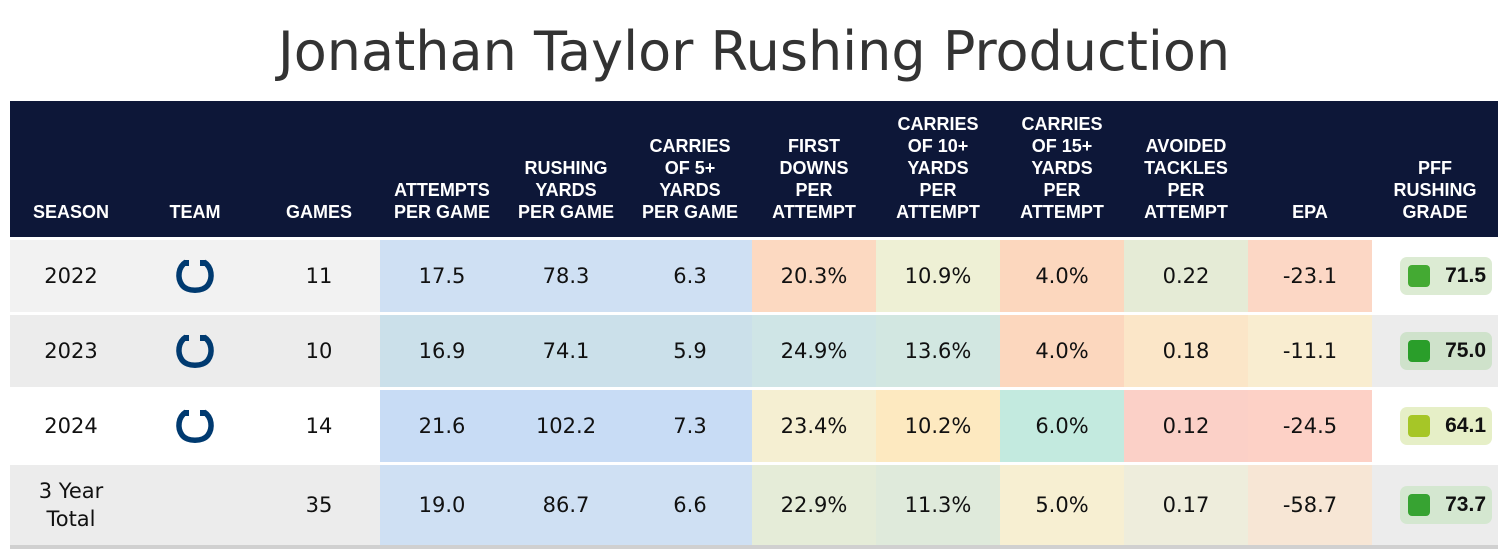  I want to click on avoided-tackles-cell: 0.22, so click(1186, 275).